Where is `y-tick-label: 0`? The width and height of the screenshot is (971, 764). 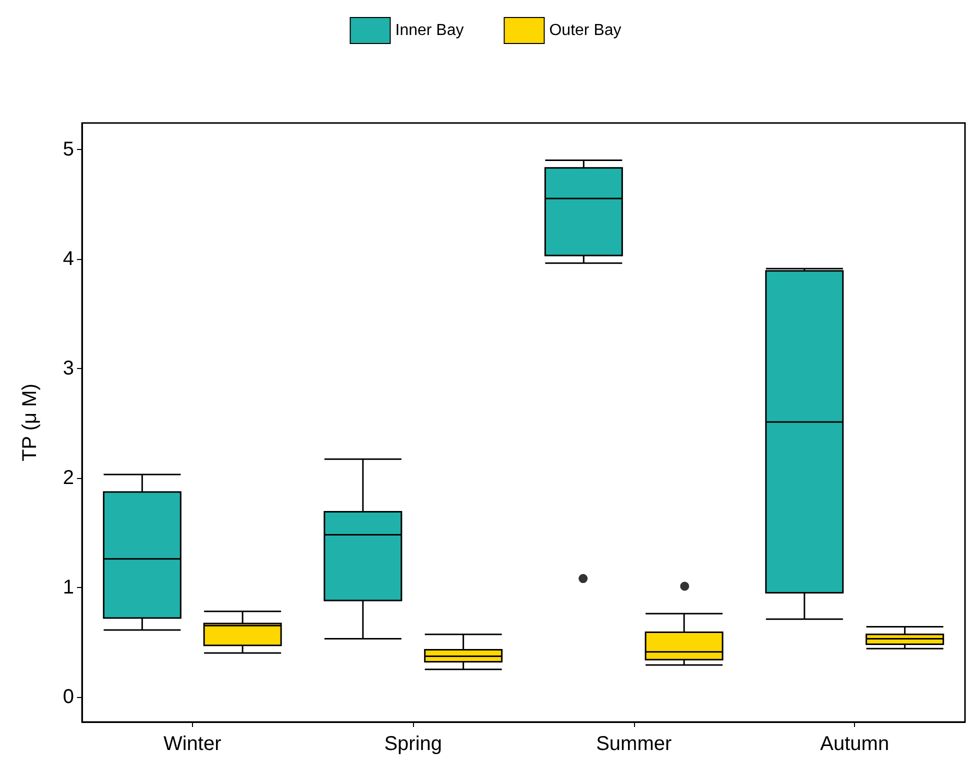 y-tick-label: 0 is located at coordinates (68, 697).